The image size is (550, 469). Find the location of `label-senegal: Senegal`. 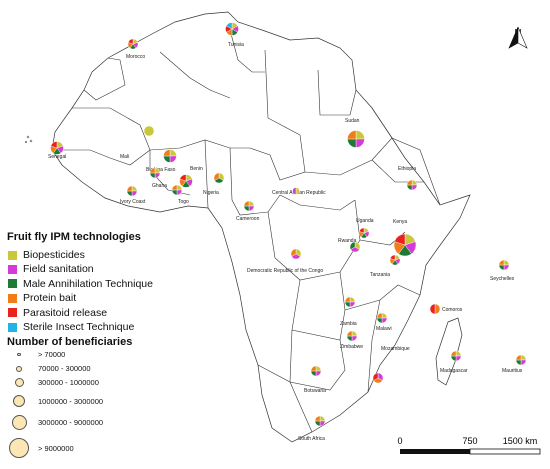

label-senegal: Senegal is located at coordinates (57, 157).